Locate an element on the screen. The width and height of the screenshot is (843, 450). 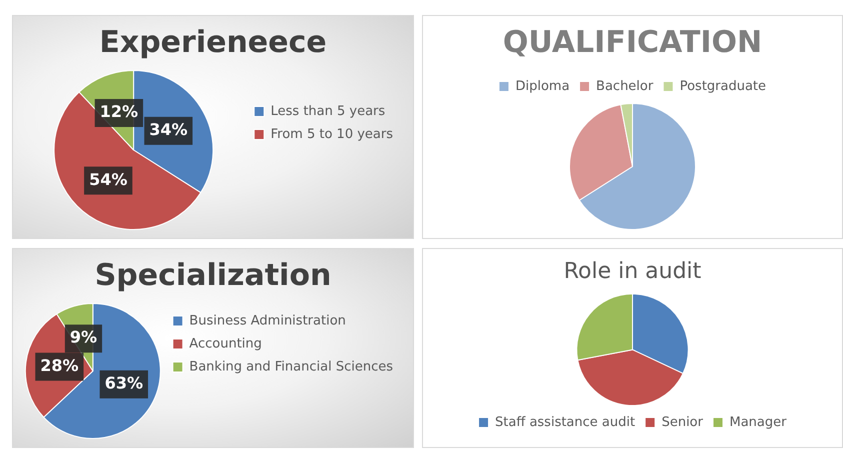
legend-label: Senior is located at coordinates (683, 422).